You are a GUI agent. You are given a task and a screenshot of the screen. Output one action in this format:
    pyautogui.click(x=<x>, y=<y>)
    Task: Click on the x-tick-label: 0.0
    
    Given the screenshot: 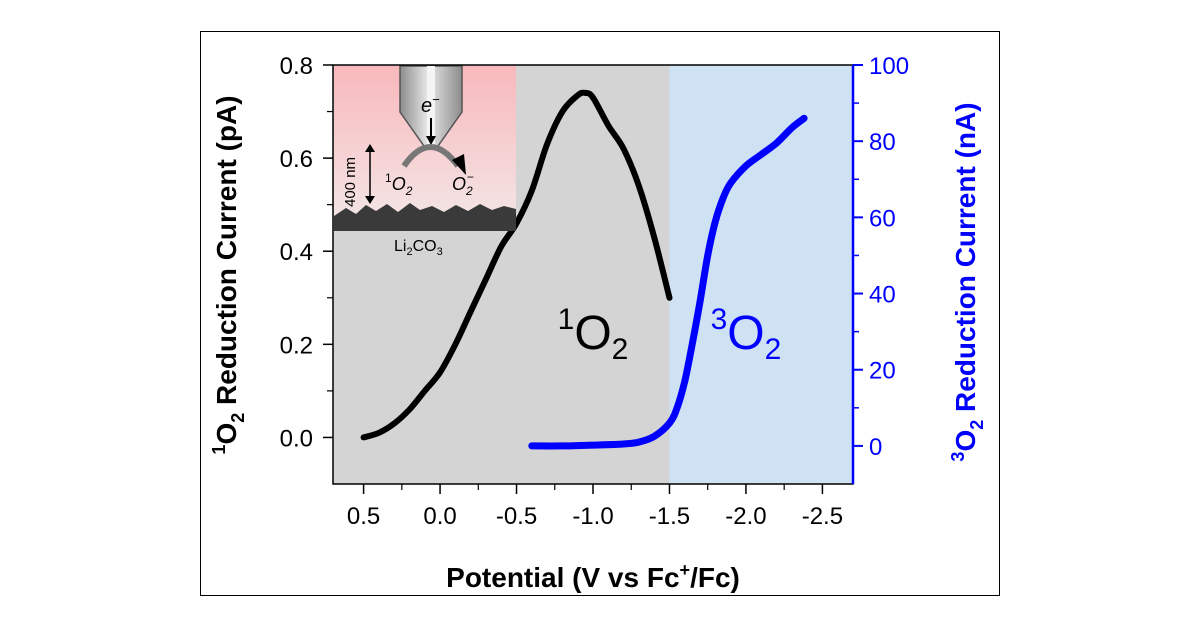 What is the action you would take?
    pyautogui.click(x=439, y=516)
    